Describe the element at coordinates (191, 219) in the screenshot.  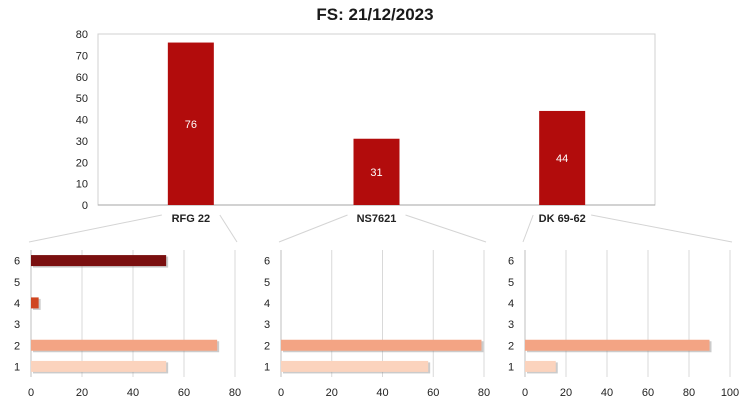
I see `main-category-label: RFG 22` at that location.